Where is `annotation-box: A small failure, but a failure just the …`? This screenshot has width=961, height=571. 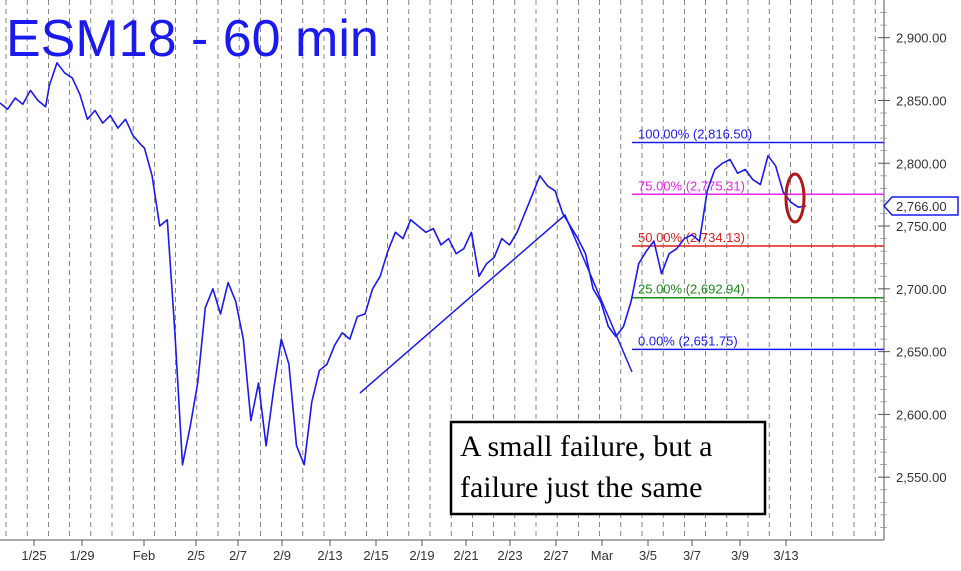
annotation-box: A small failure, but a failure just the … is located at coordinates (608, 468).